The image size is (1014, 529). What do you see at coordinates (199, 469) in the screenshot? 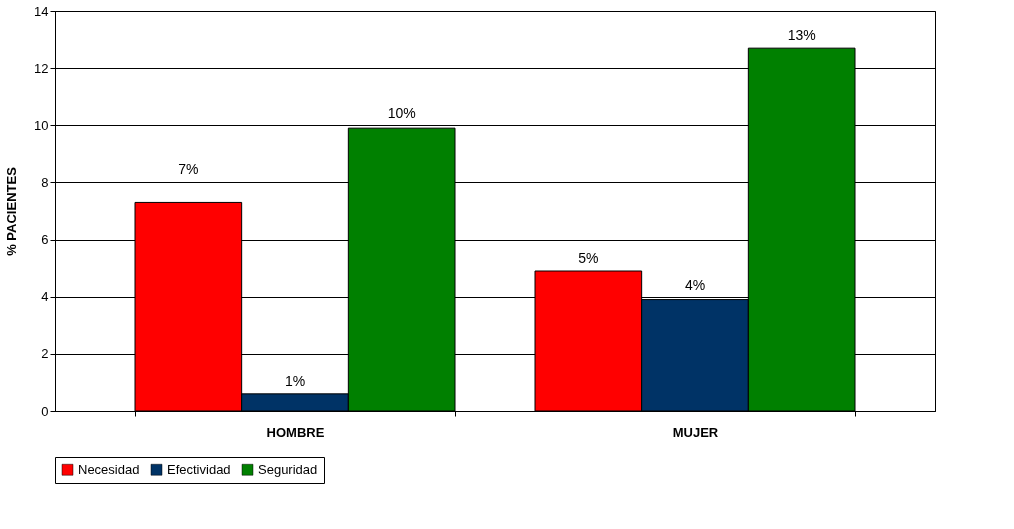
I see `legend-label: Efectividad` at bounding box center [199, 469].